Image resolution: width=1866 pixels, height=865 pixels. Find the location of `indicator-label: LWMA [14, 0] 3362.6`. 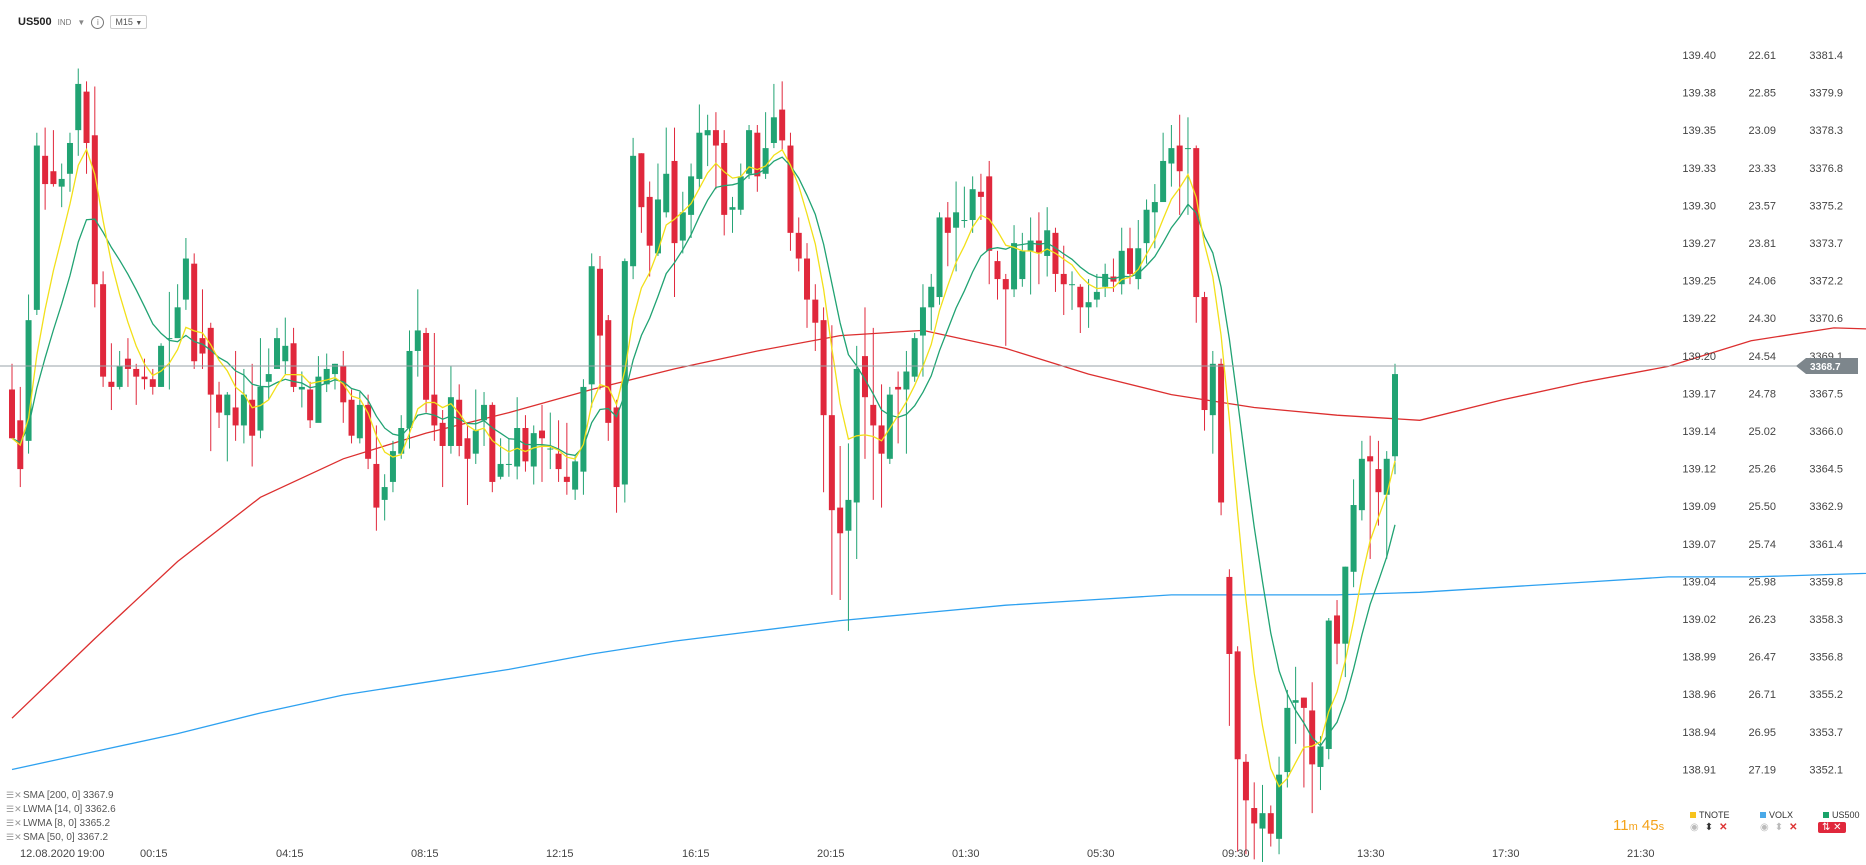

indicator-label: LWMA [14, 0] 3362.6 is located at coordinates (69, 809).